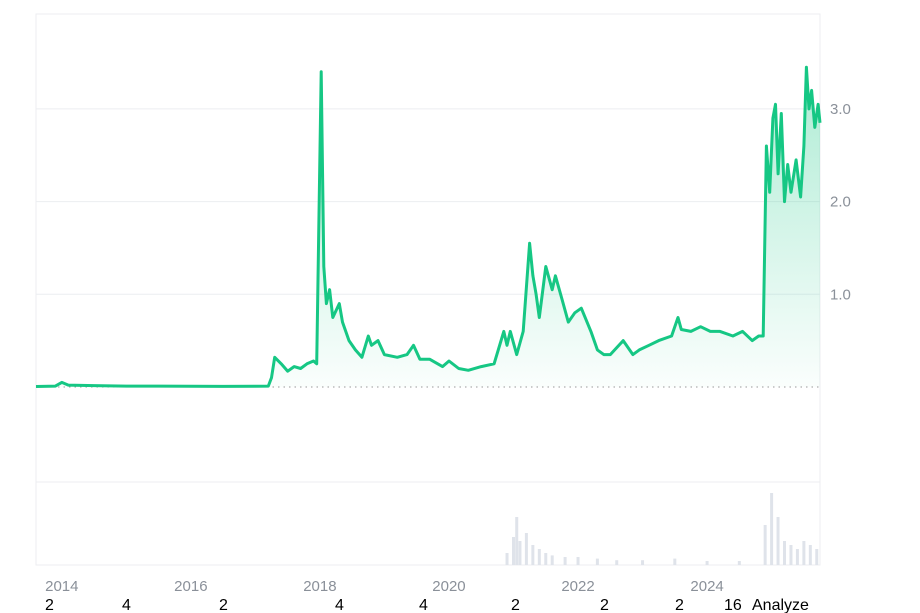 The height and width of the screenshot is (613, 920). Describe the element at coordinates (840, 294) in the screenshot. I see `y-tick-label: 1.0` at that location.